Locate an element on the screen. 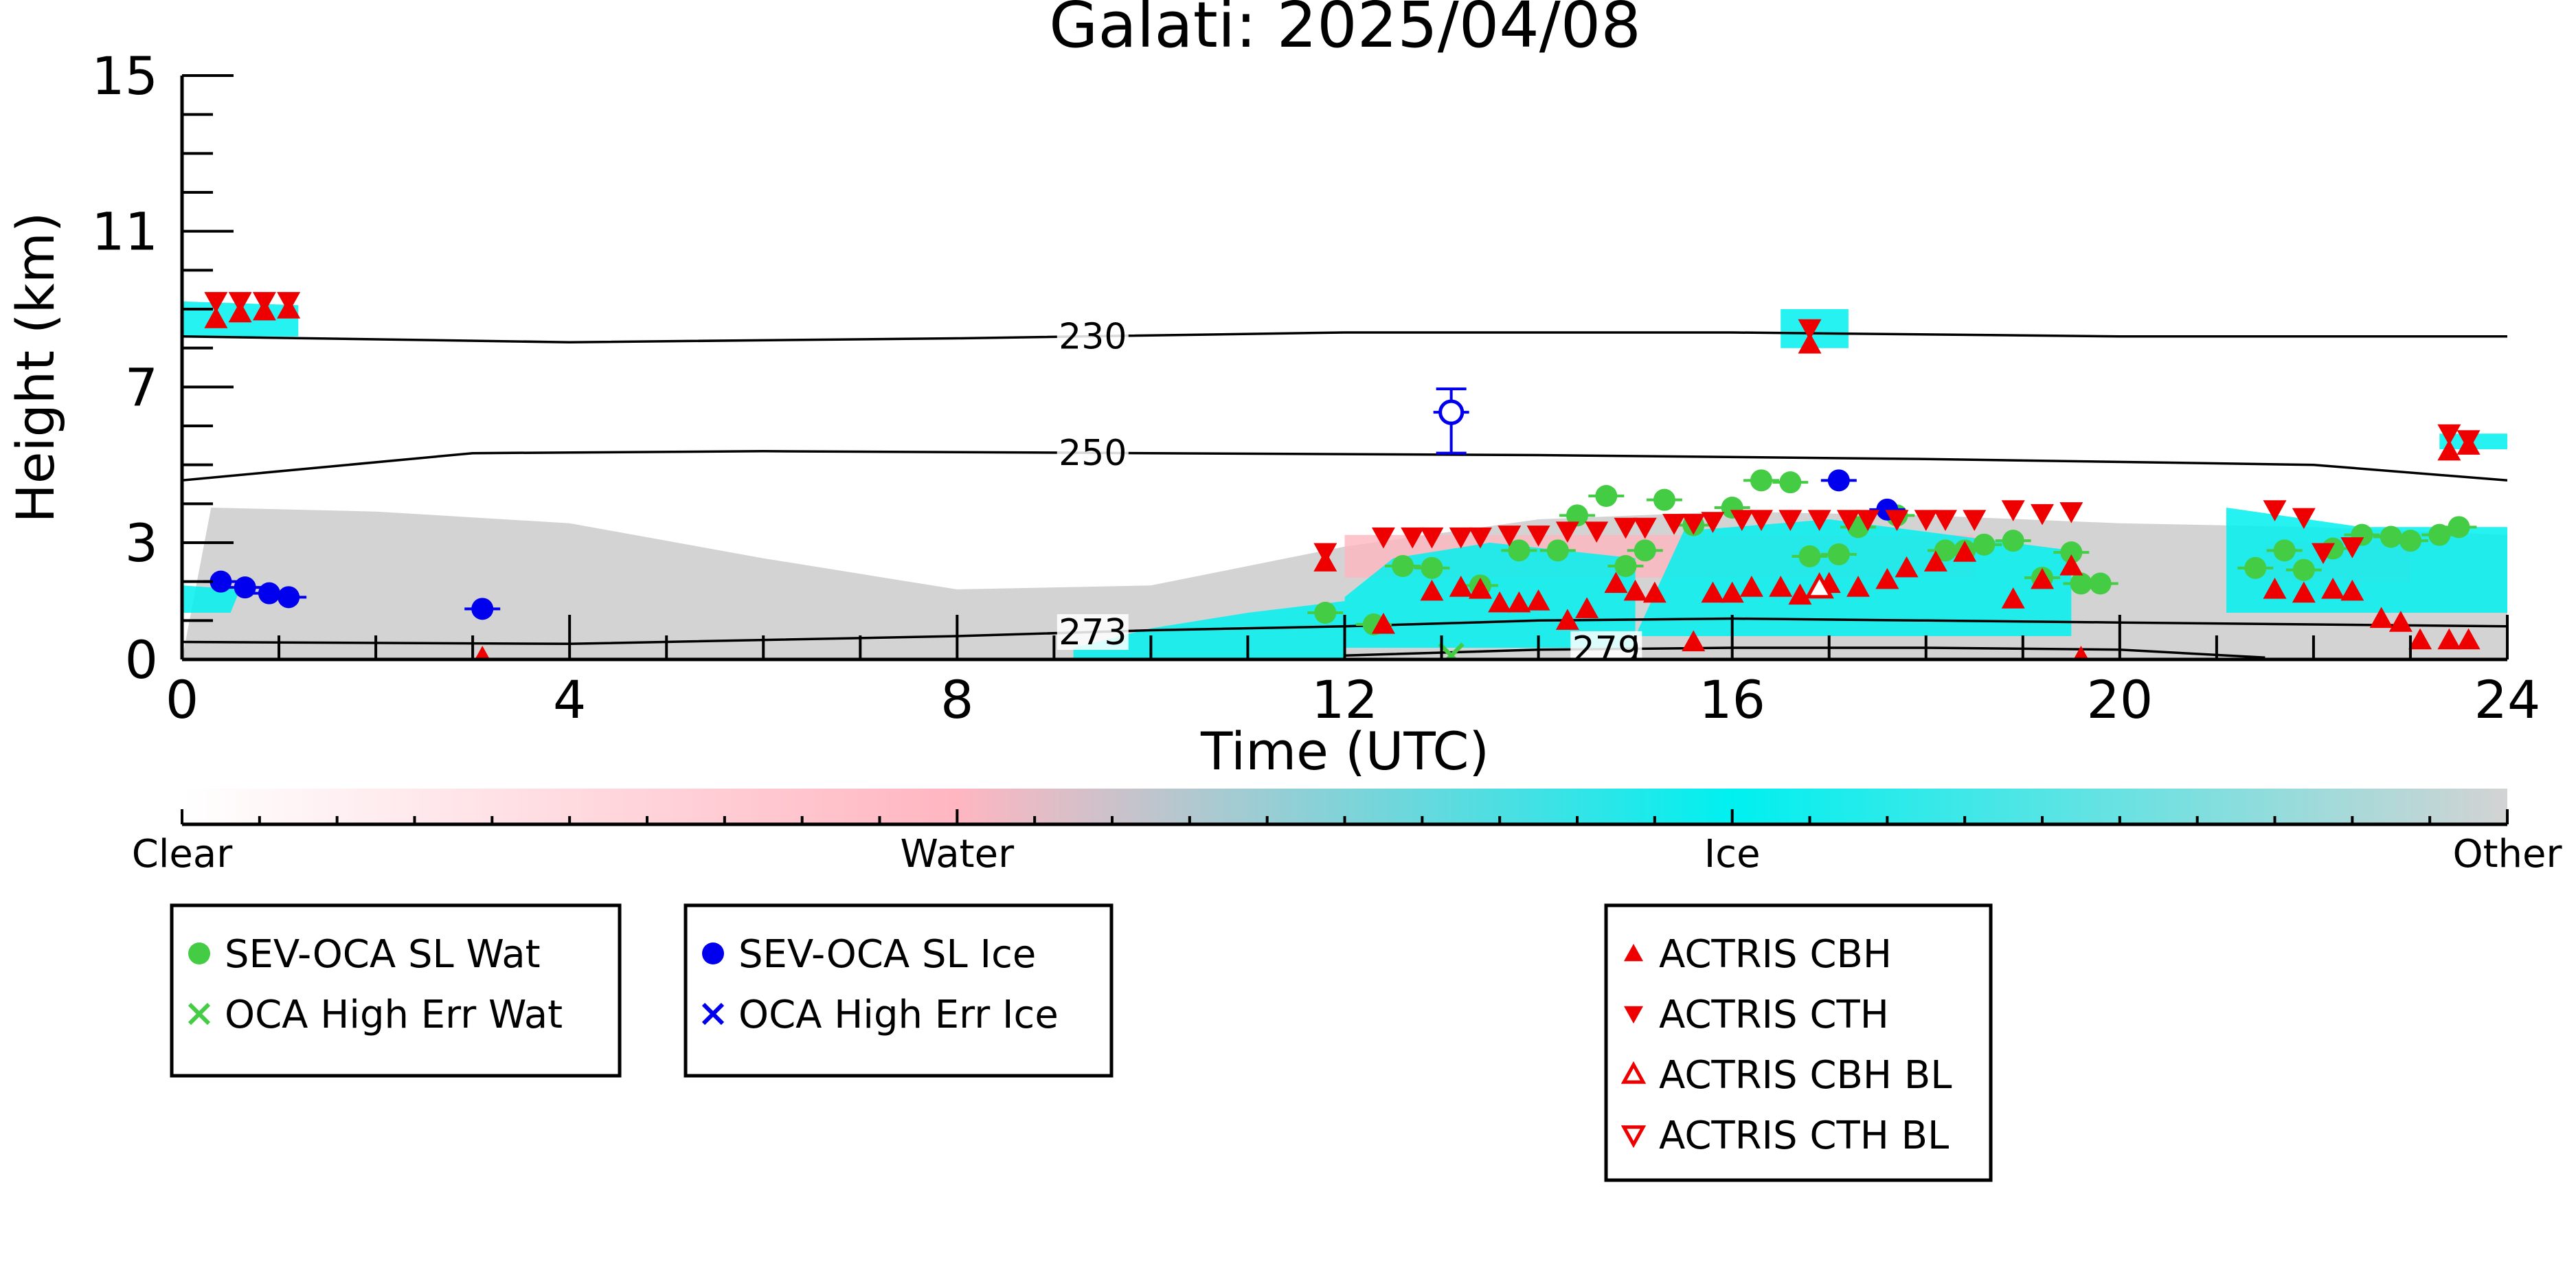 The image size is (2576, 1288). y-tick-label: 15 is located at coordinates (124, 75).